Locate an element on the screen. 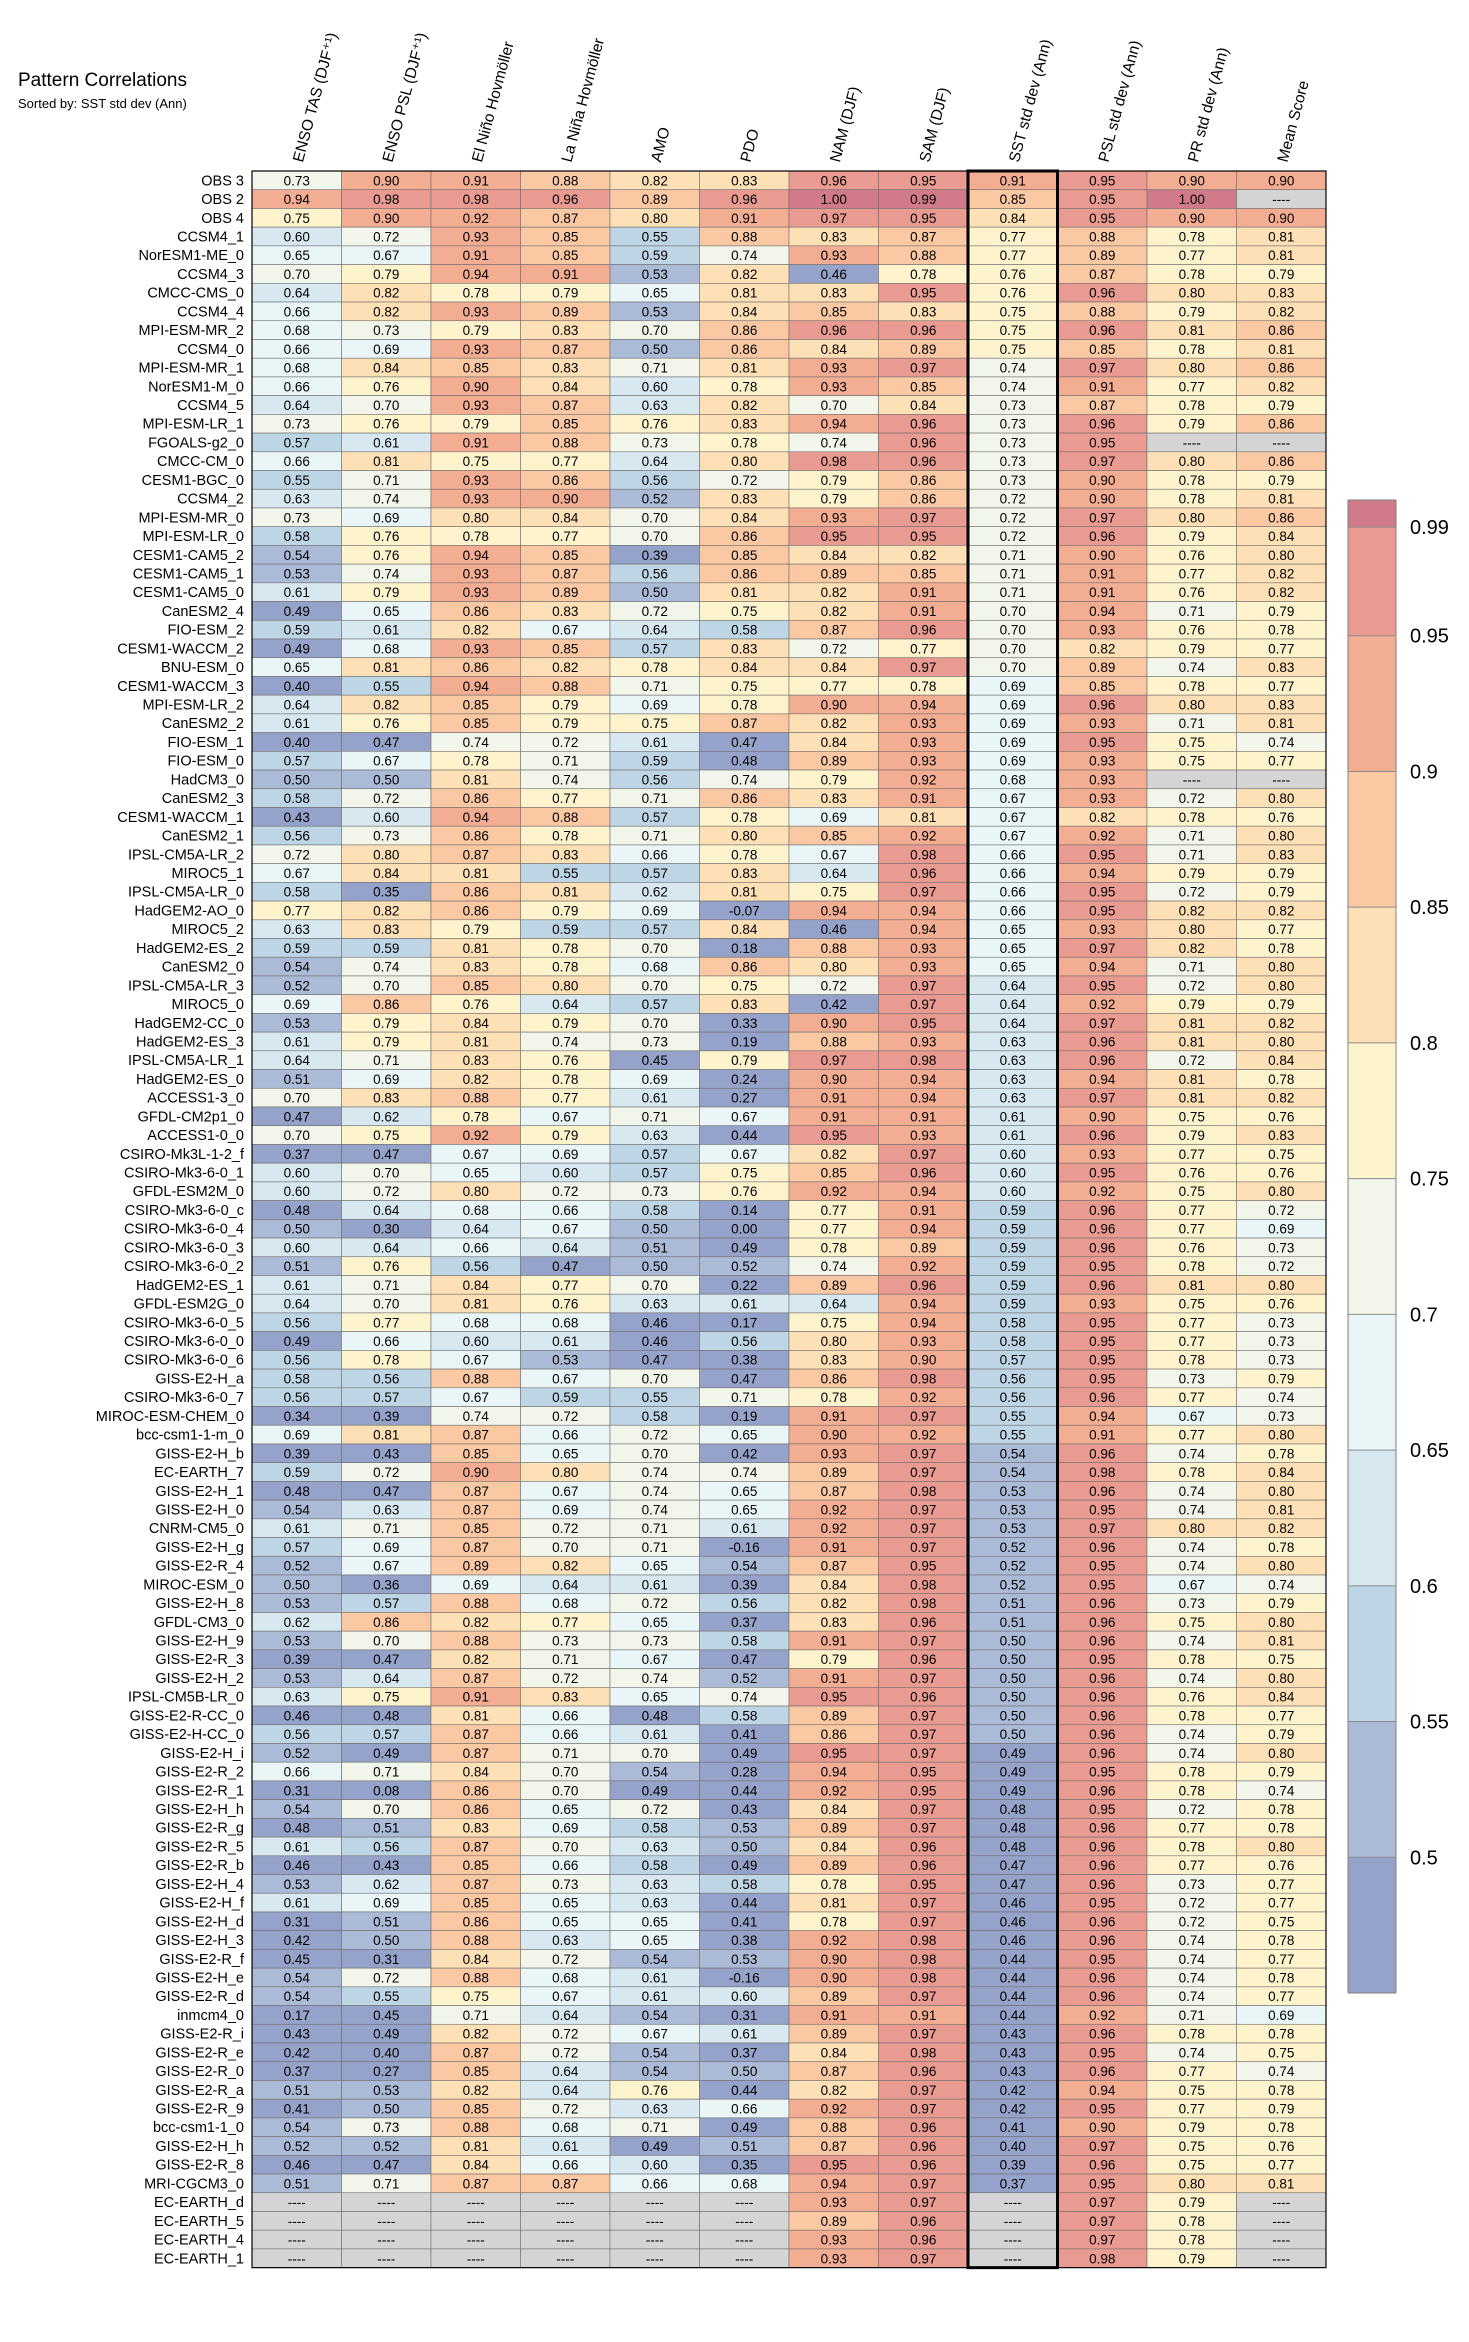 This screenshot has height=2342, width=1469. row-label: GISS-E2-R_a is located at coordinates (200, 2091).